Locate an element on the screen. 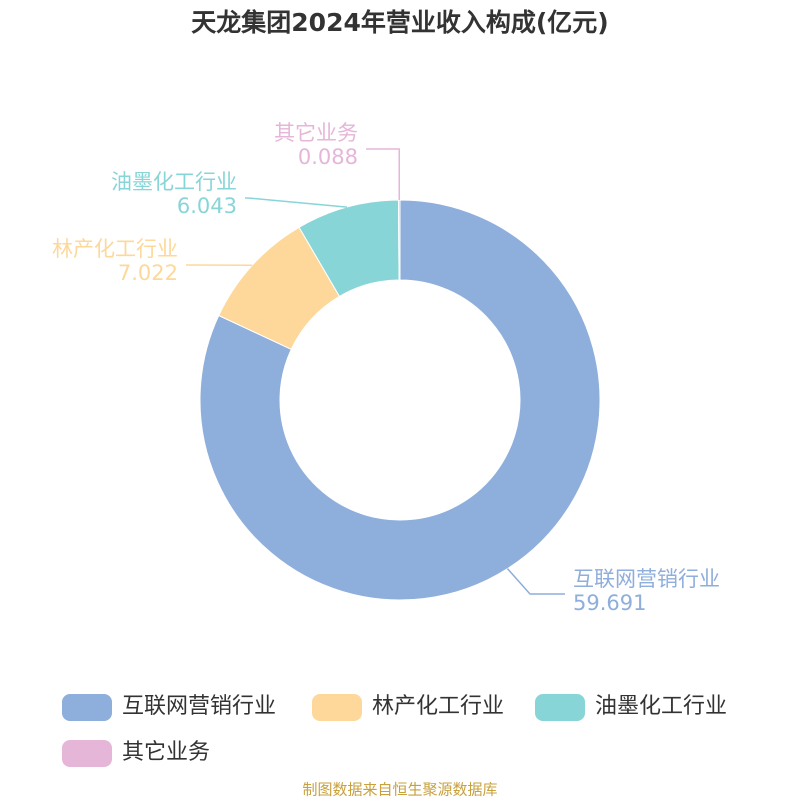 The image size is (800, 800). slice-value: 7.022 is located at coordinates (148, 273).